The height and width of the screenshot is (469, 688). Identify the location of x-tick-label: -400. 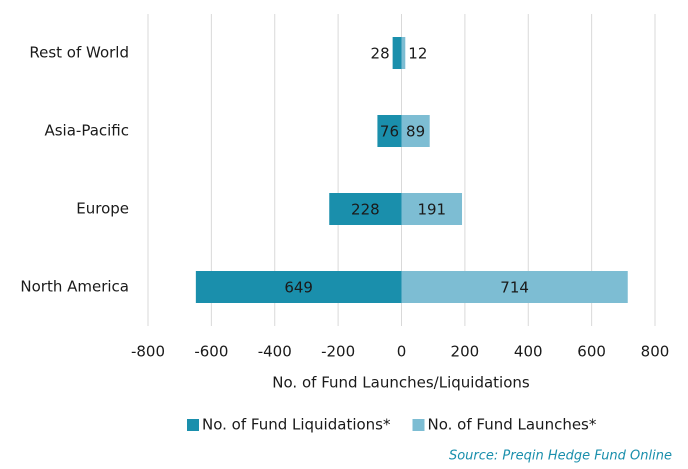
(275, 352).